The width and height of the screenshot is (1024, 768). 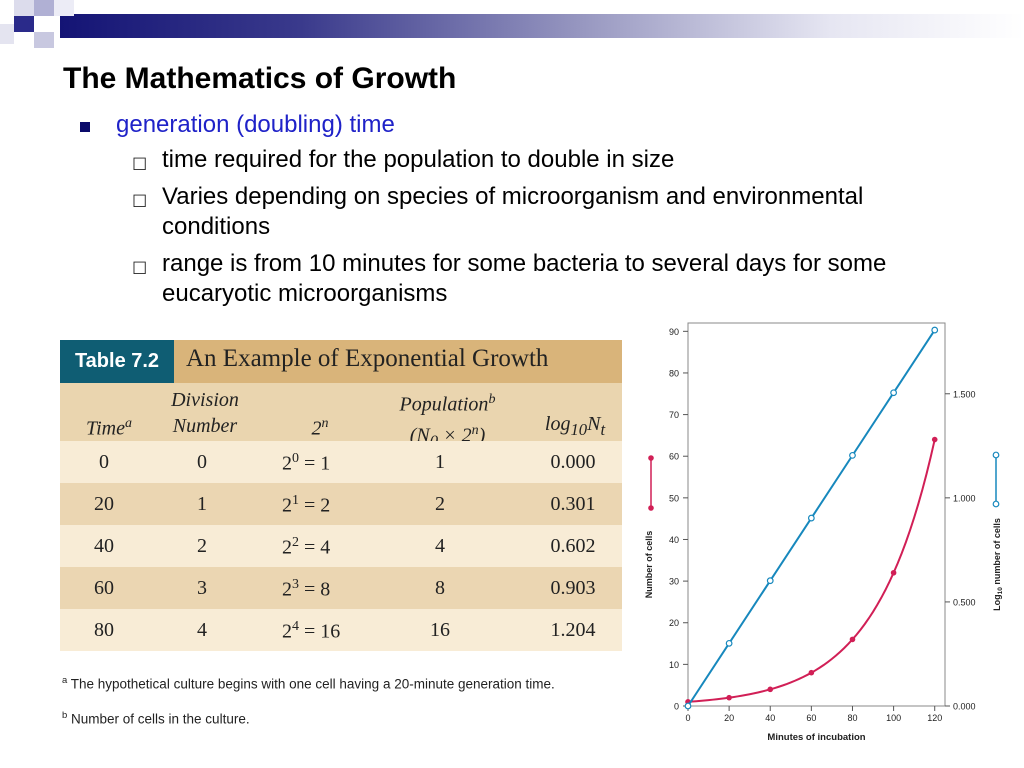 I want to click on plot-frame, so click(x=816, y=514).